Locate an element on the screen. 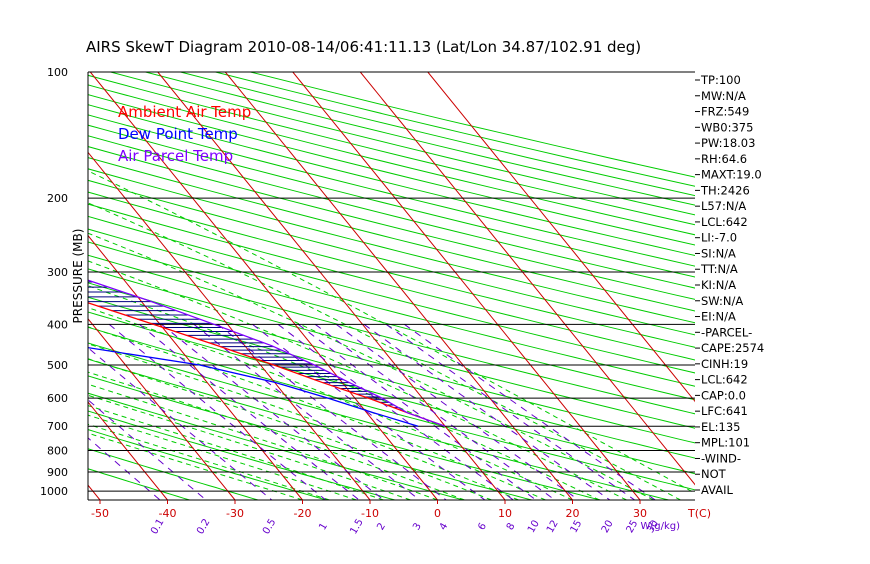  pressure-tick-label: 500 is located at coordinates (57, 365).